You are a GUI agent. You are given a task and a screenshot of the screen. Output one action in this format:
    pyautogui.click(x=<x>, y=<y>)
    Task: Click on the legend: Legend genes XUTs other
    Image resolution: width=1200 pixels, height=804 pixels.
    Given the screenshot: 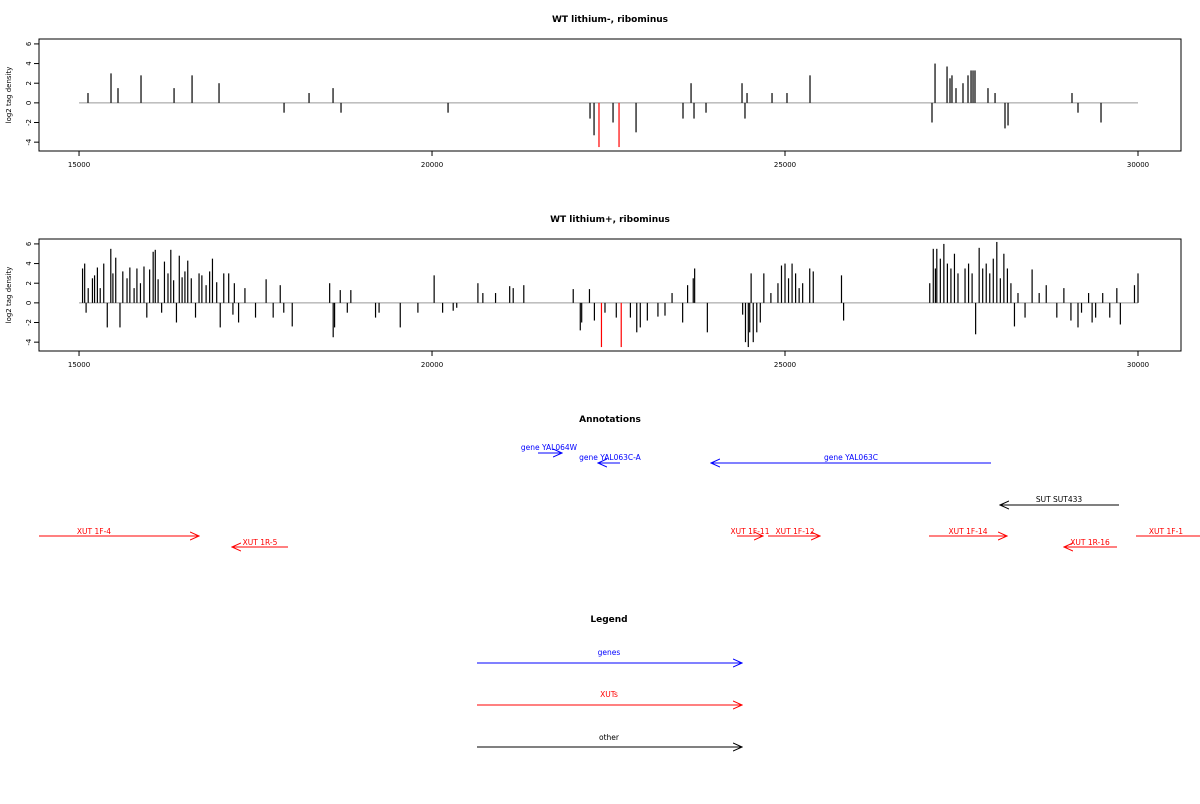 What is the action you would take?
    pyautogui.click(x=609, y=681)
    